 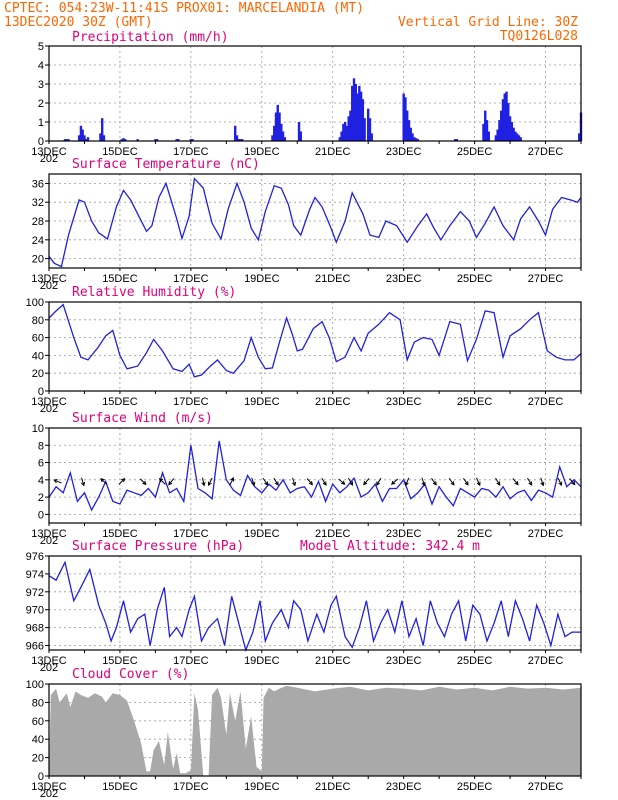 I want to click on press-ytick-label: 974, so click(x=35, y=575).